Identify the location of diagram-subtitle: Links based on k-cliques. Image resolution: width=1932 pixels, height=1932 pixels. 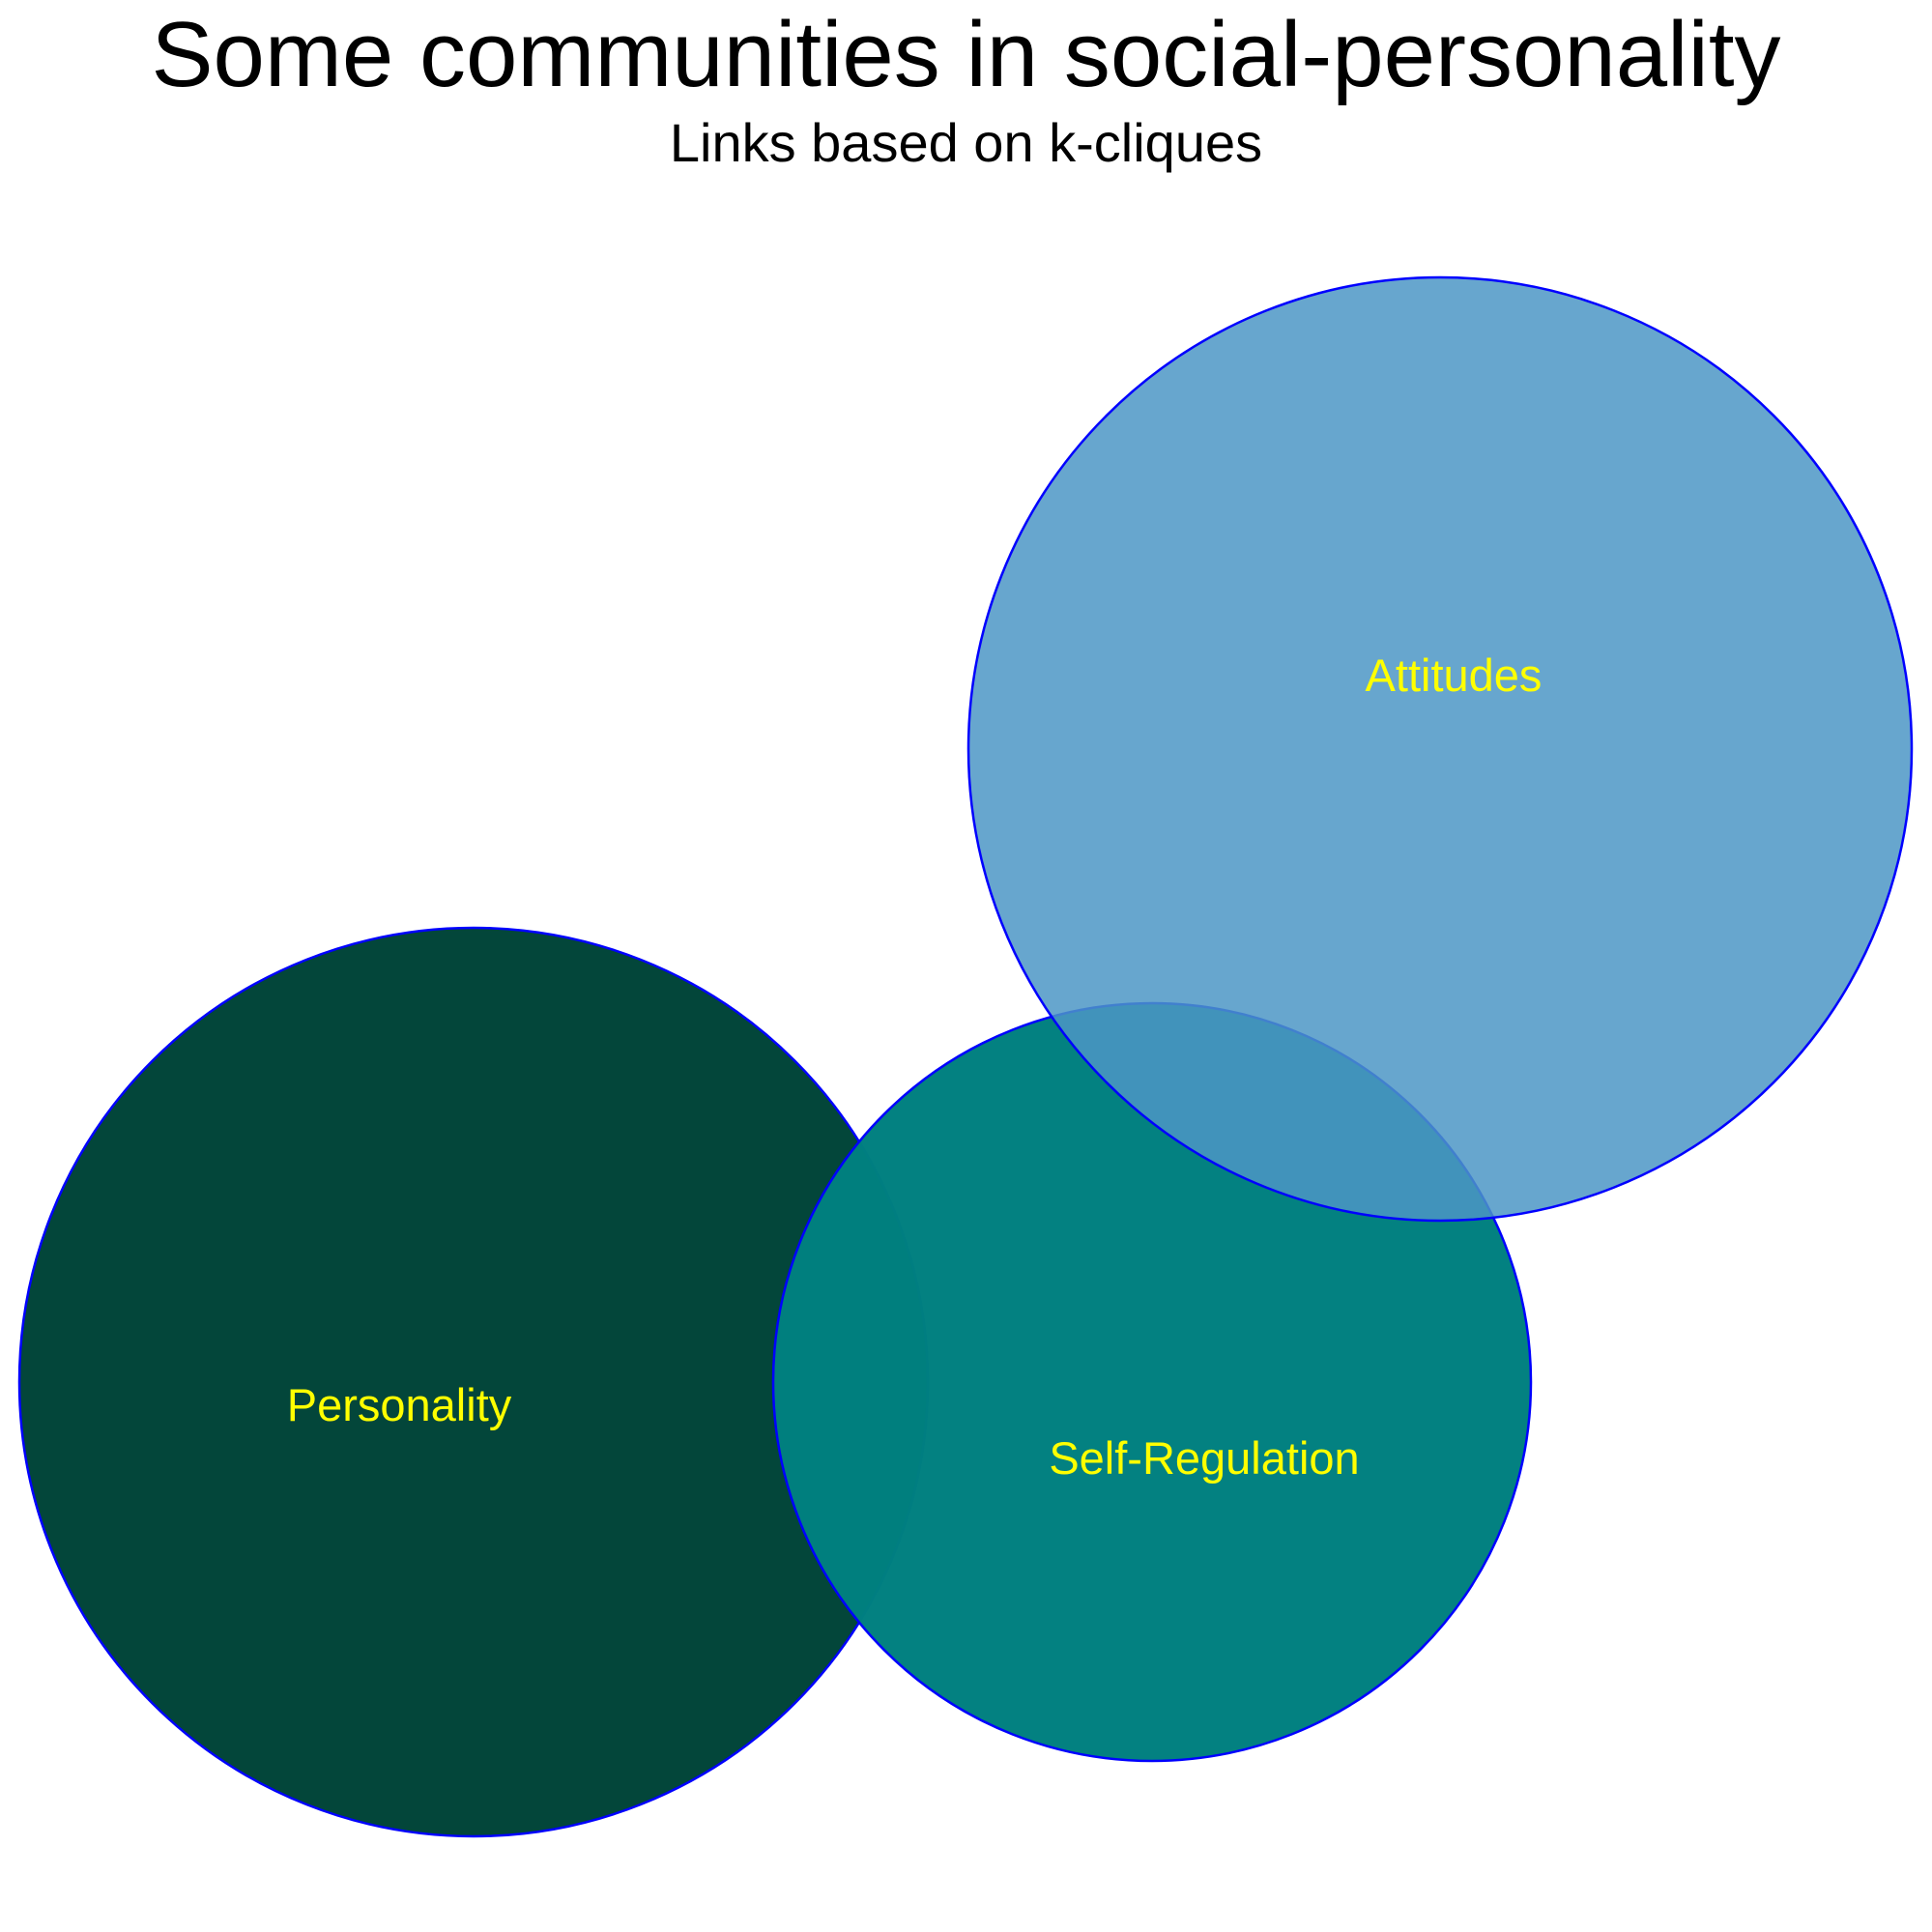
(966, 142).